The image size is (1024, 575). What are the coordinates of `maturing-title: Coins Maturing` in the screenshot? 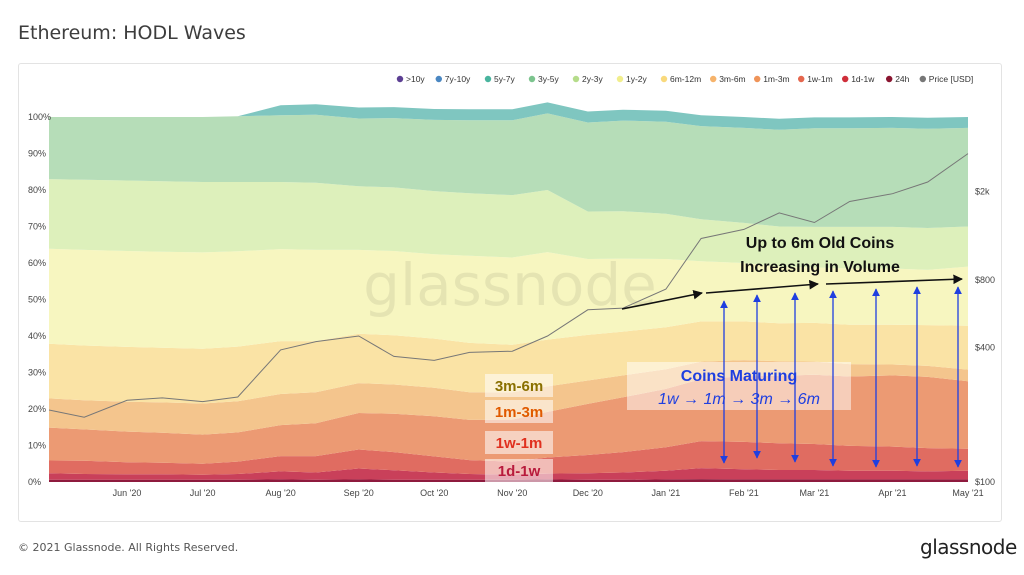 It's located at (739, 376).